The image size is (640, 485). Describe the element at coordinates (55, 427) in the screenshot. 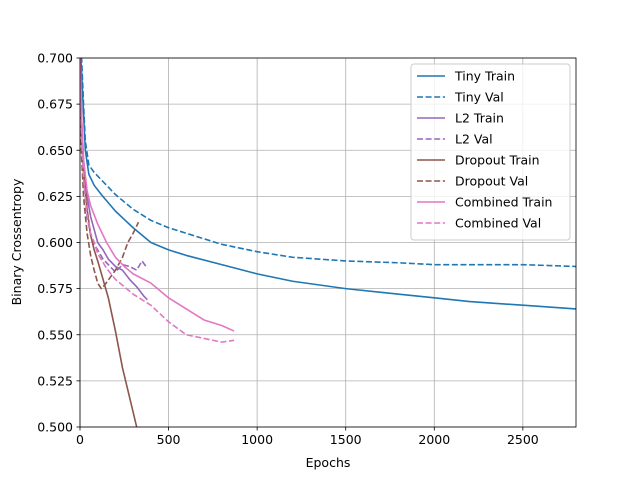

I see `y-tick-label-0: 0.500` at that location.